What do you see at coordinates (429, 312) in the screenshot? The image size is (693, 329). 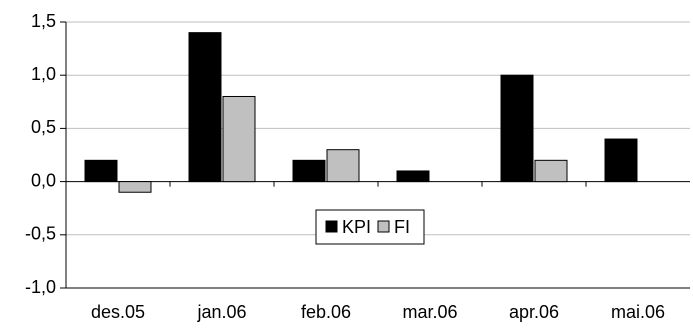 I see `x-category-label-3: mar.06` at bounding box center [429, 312].